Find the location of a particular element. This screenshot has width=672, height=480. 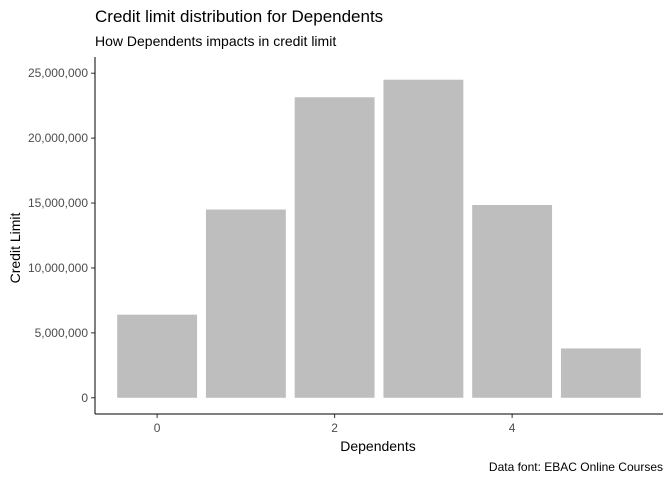

x-tick-label: 4 is located at coordinates (512, 428).